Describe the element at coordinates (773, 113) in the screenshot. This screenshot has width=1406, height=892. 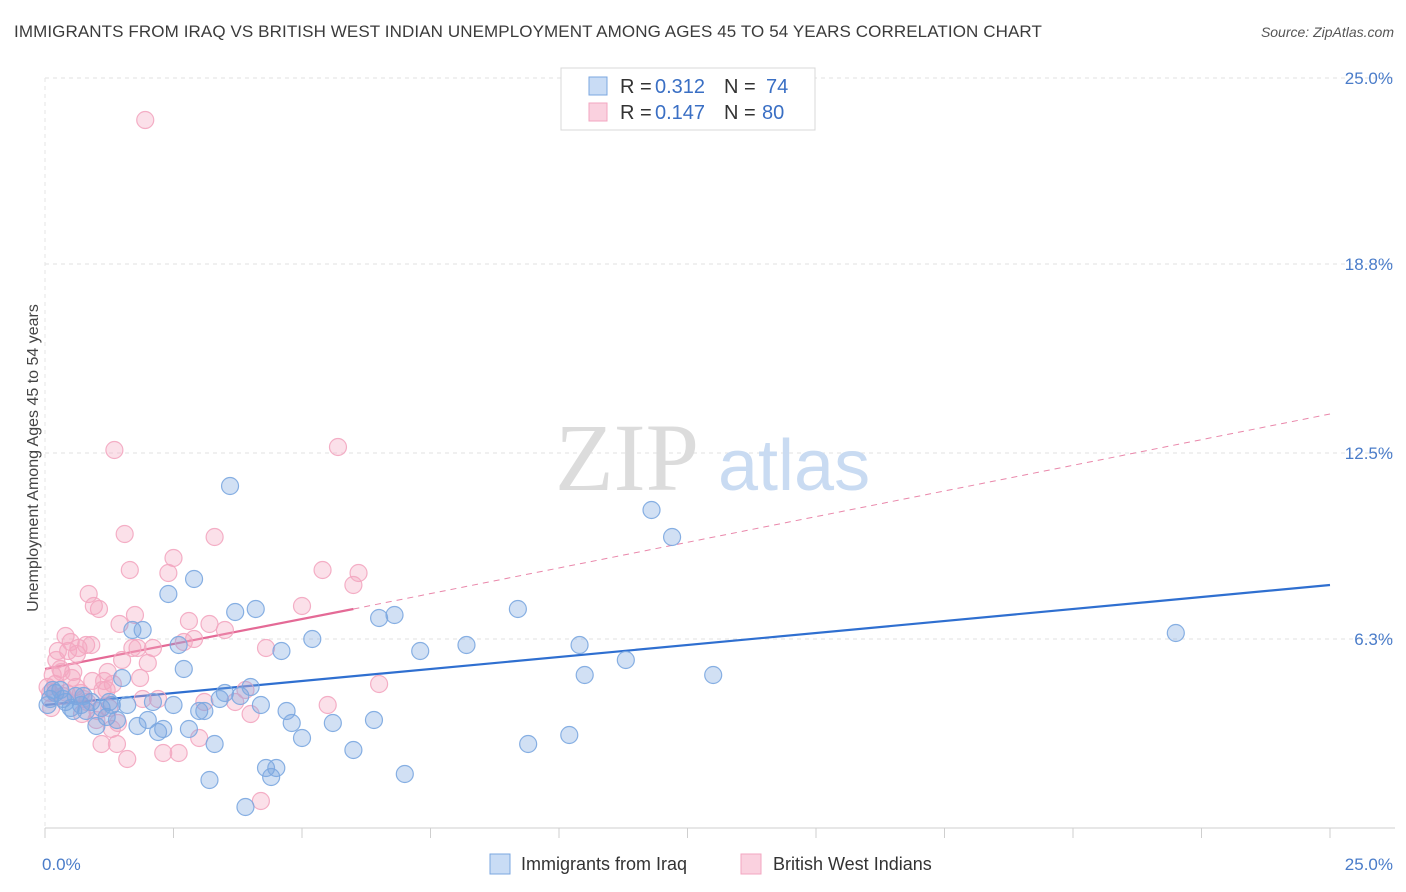
I see `legend-n-pink: 80` at that location.